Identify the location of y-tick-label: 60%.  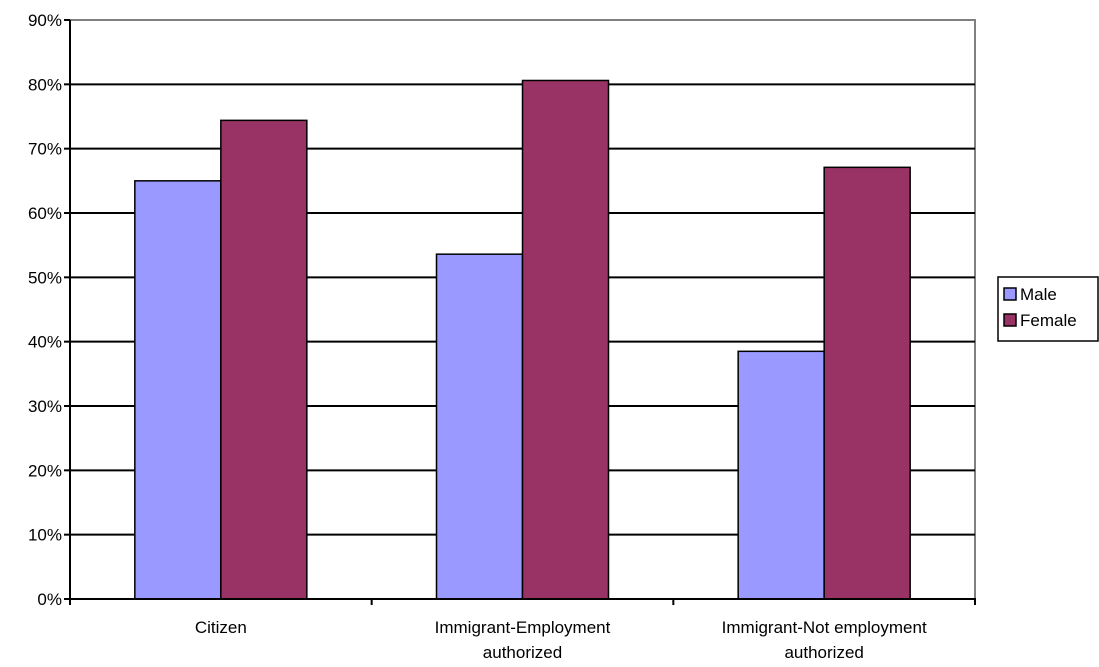
(45, 213).